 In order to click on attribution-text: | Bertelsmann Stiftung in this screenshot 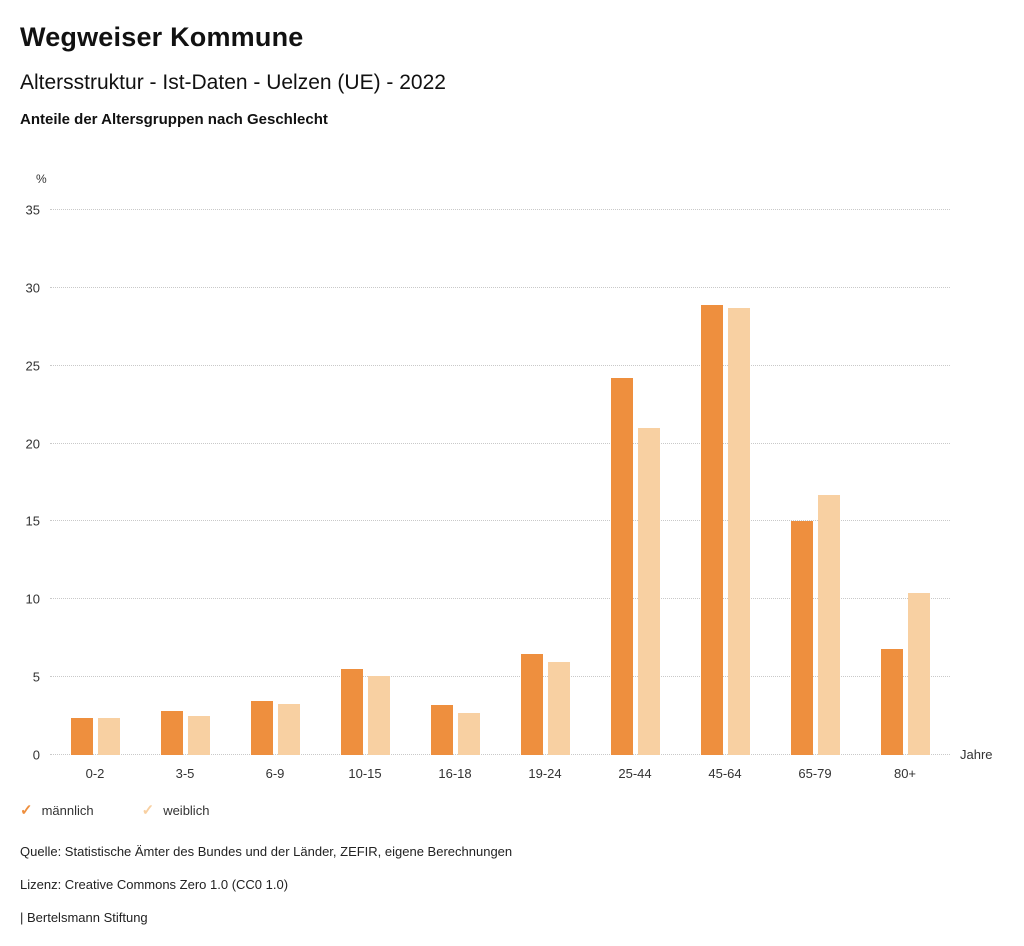, I will do `click(84, 917)`.